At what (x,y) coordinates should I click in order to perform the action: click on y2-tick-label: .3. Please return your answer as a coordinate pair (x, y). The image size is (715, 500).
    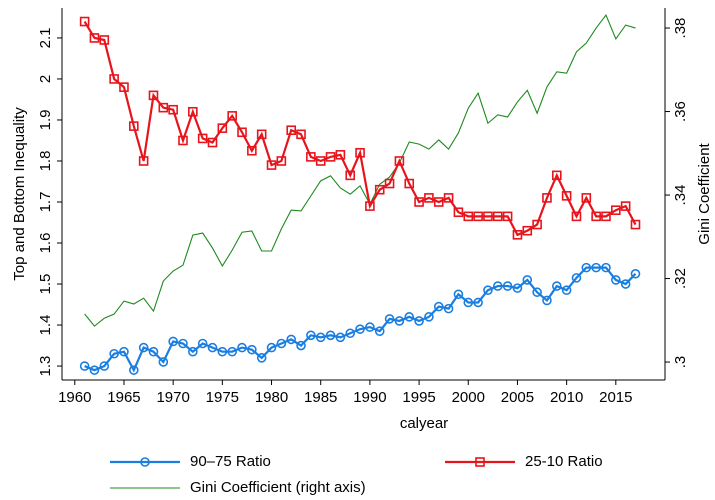
    Looking at the image, I should click on (680, 362).